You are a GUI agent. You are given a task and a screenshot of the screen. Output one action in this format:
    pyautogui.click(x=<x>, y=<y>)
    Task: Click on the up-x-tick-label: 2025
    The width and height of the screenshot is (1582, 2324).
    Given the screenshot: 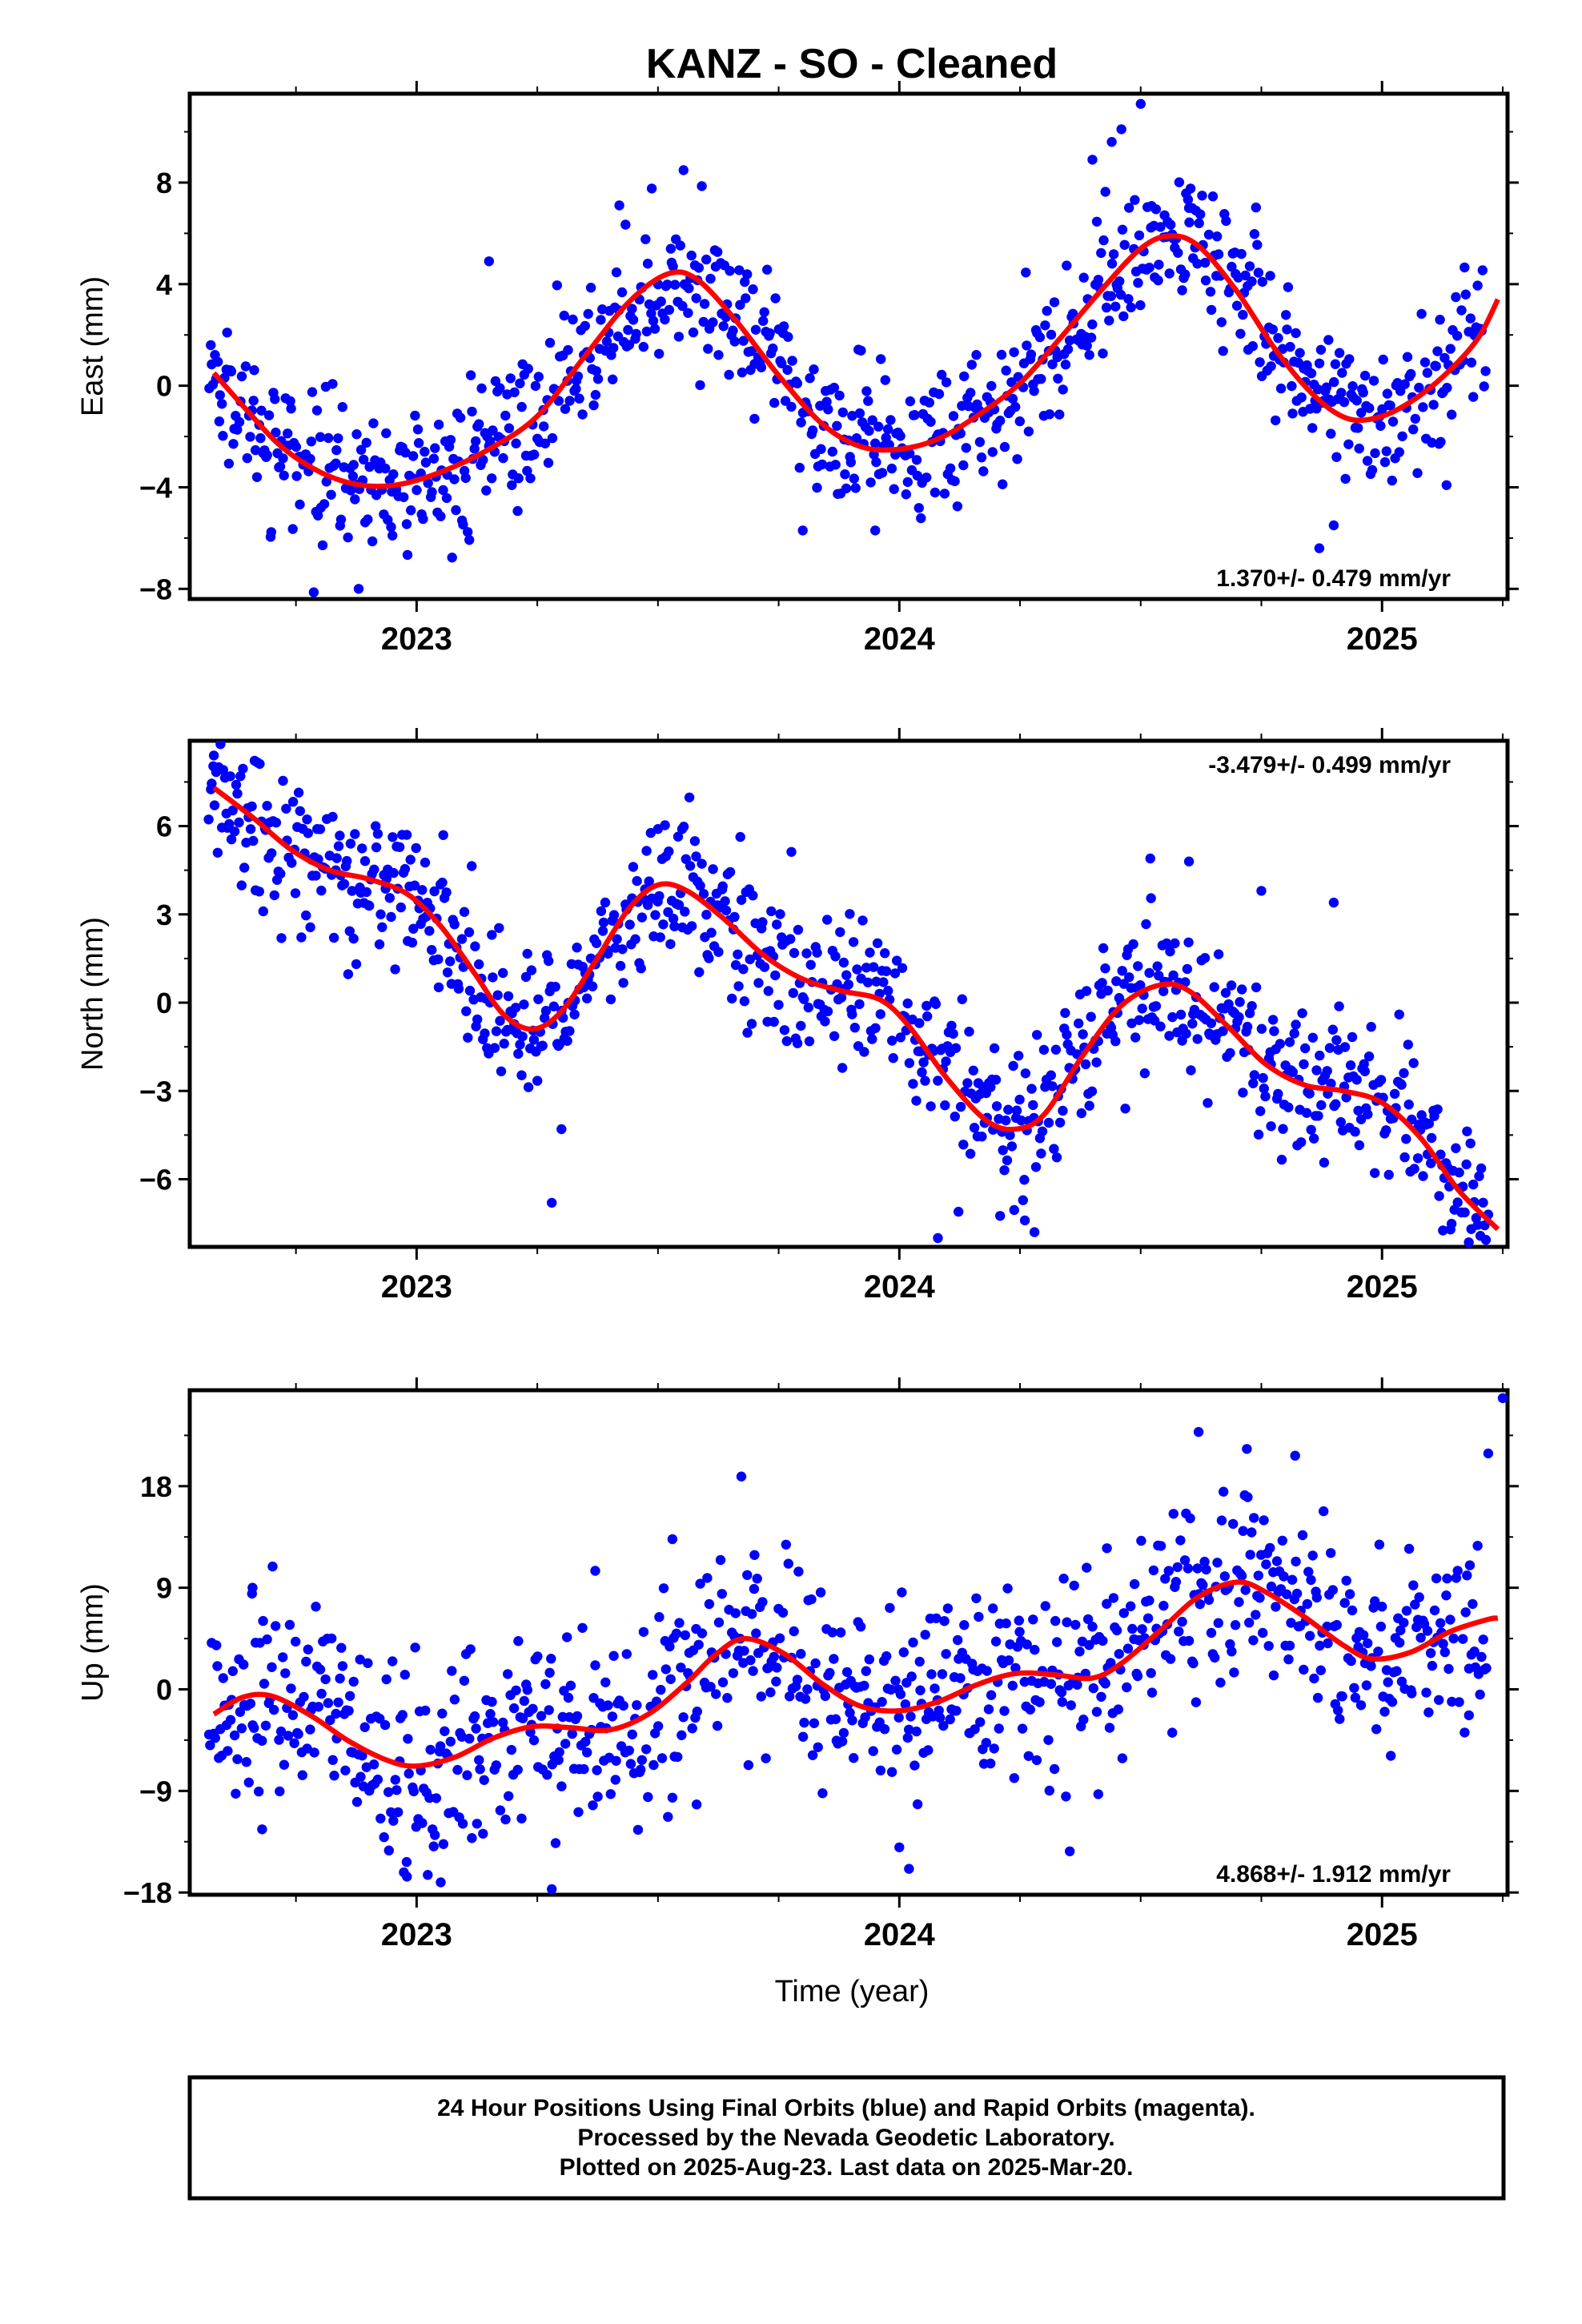 What is the action you would take?
    pyautogui.click(x=1382, y=1934)
    